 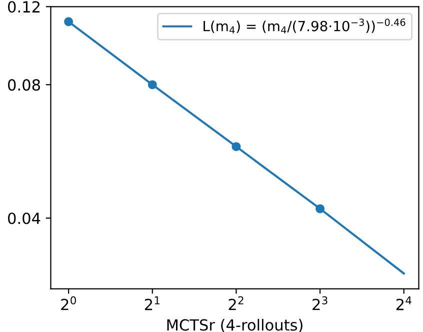 I want to click on x-tick-label: 2$^{4}$, so click(x=404, y=303).